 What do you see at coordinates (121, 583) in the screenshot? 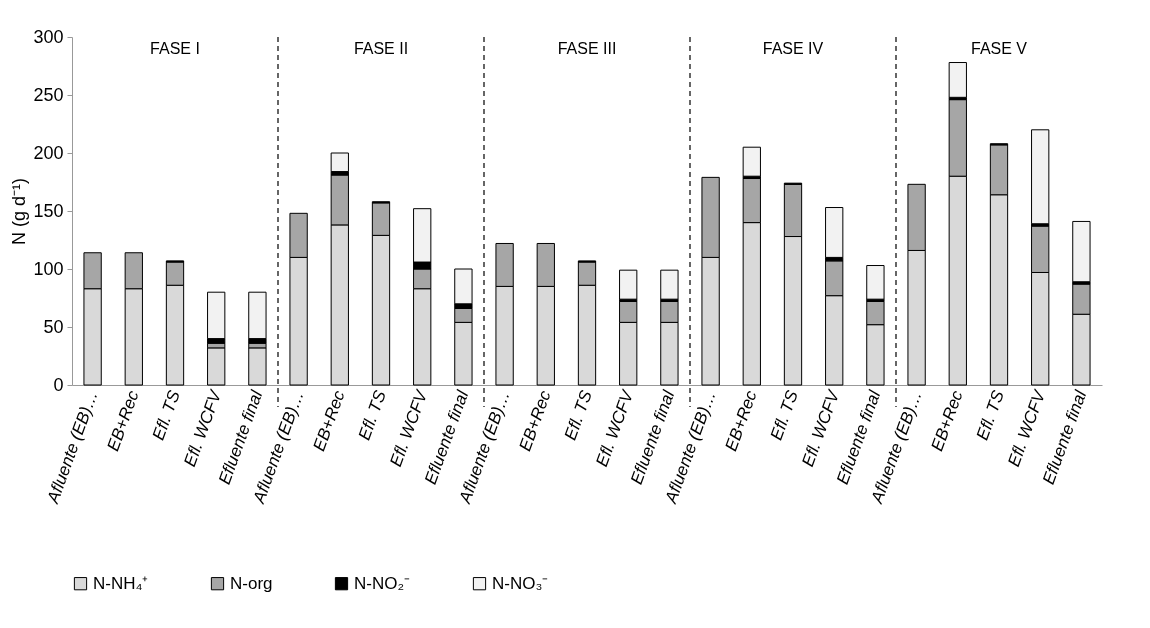
I see `legend-label: N-NH₄⁺` at bounding box center [121, 583].